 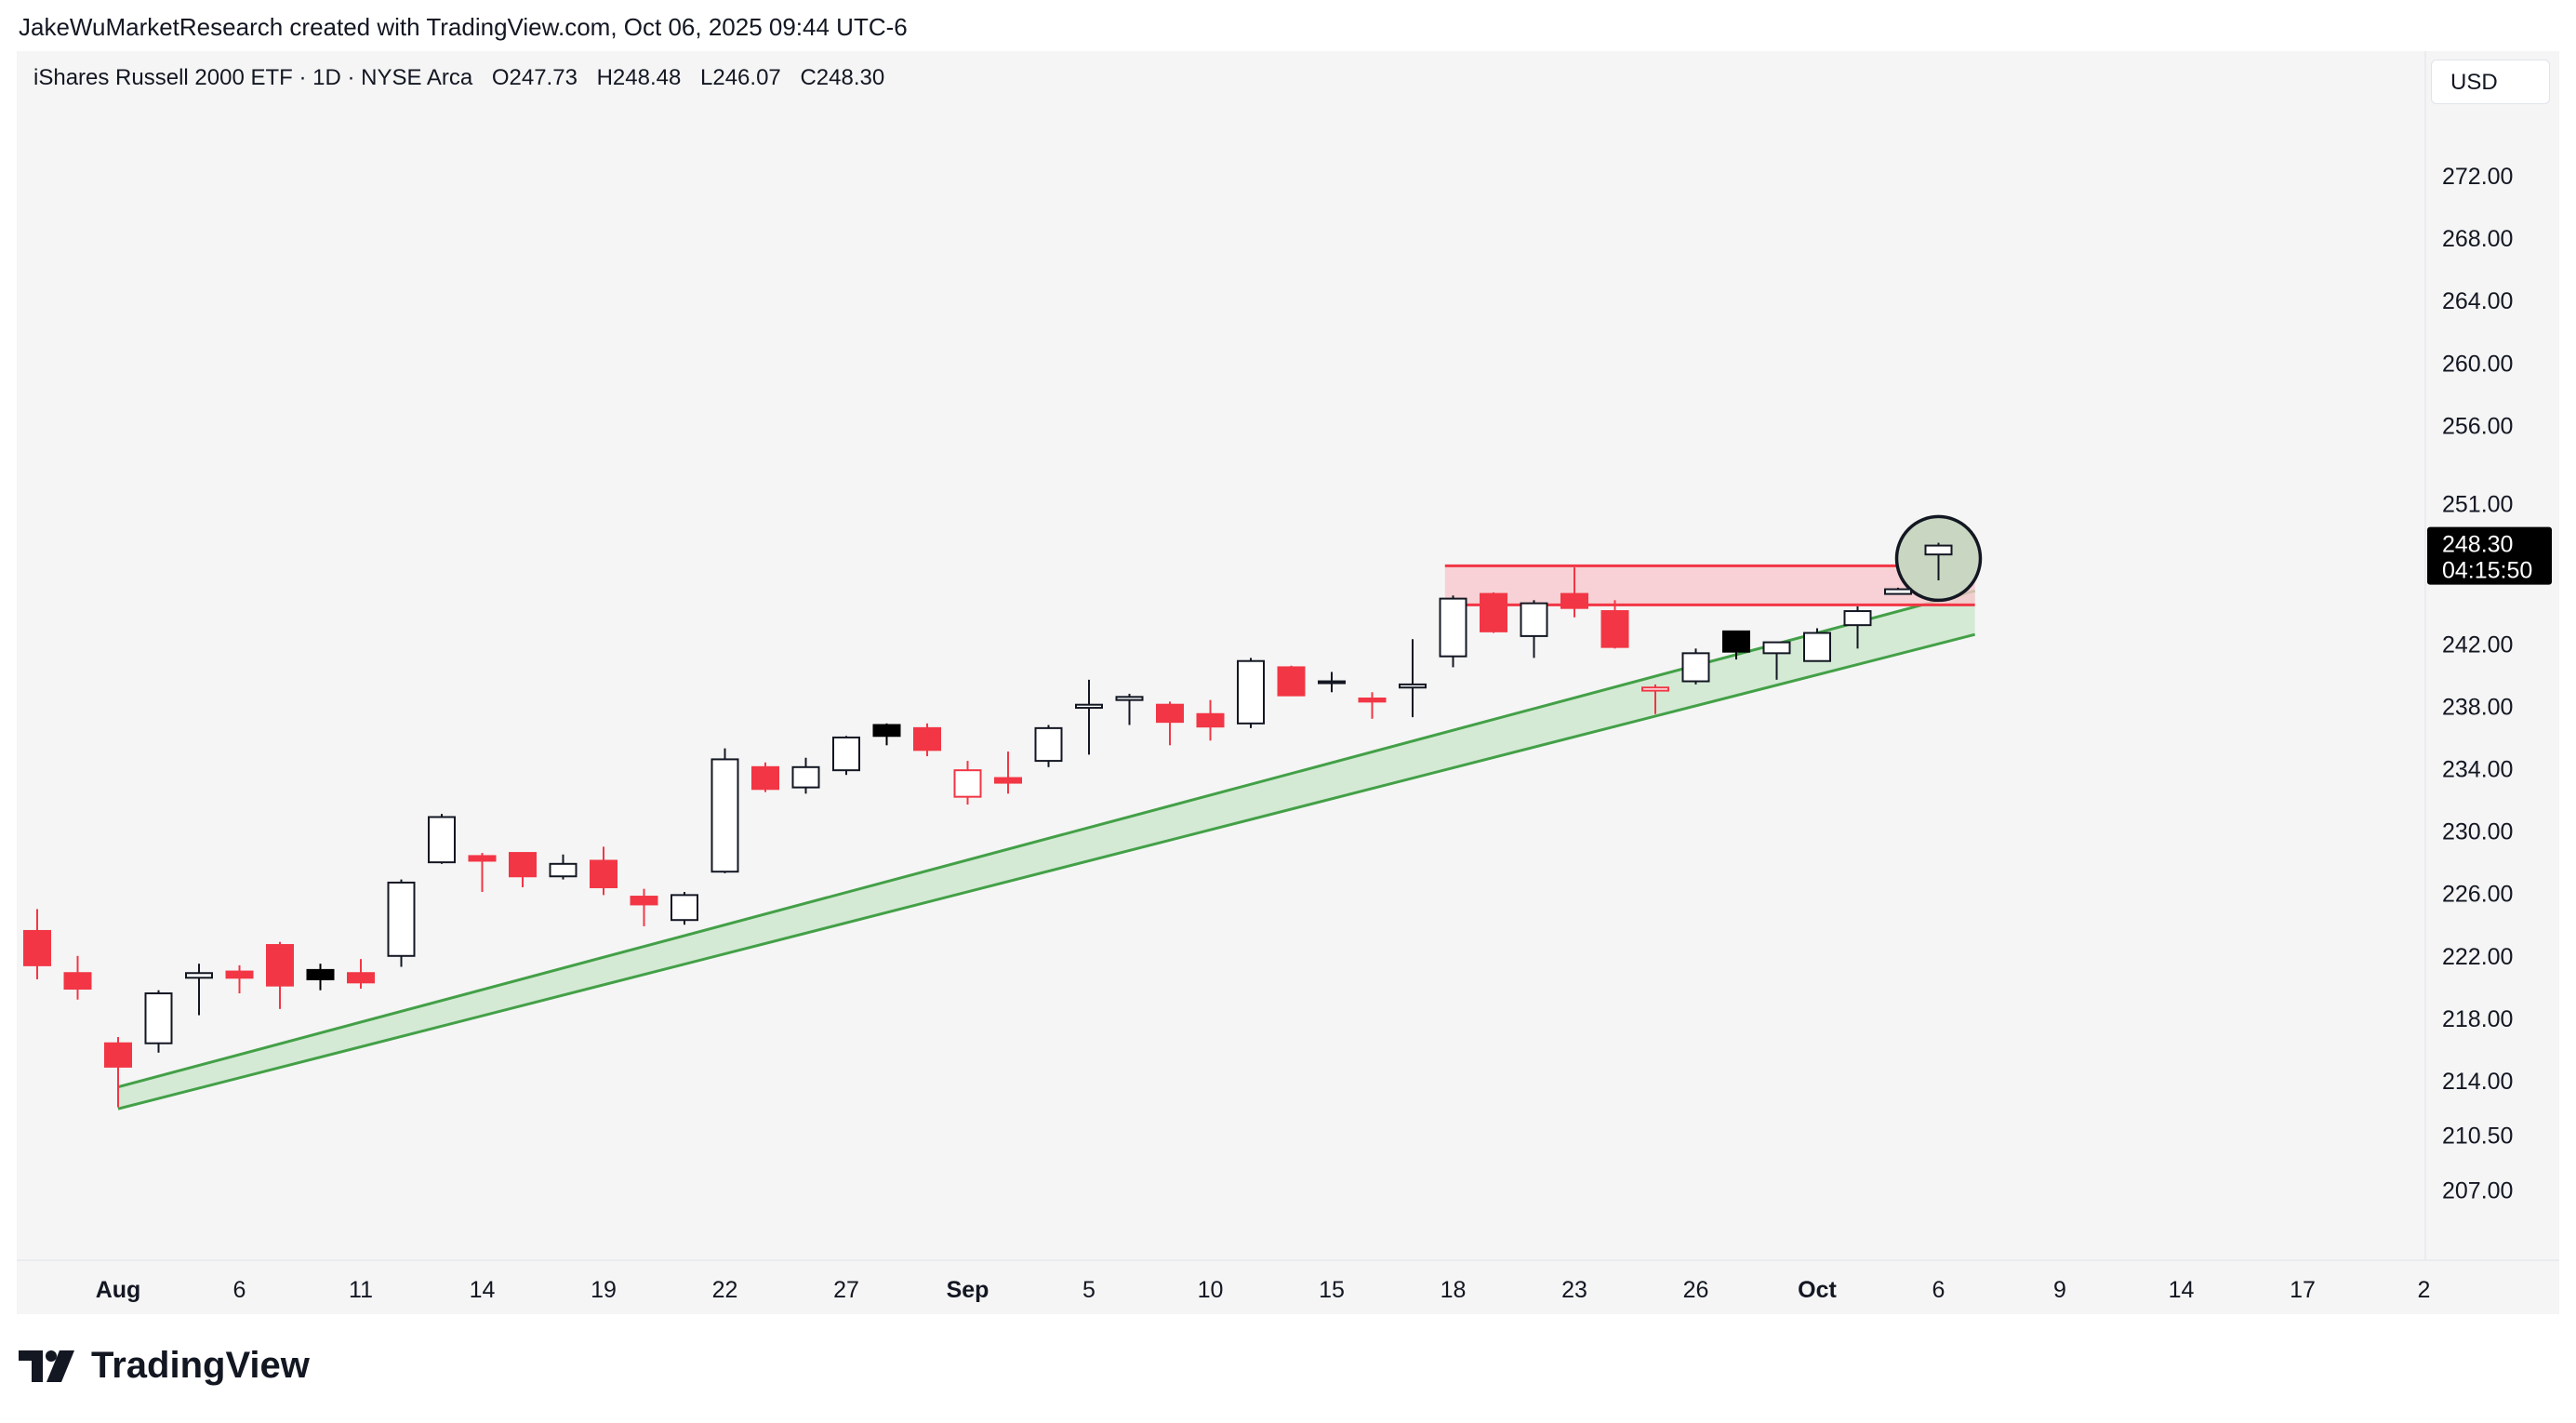 What do you see at coordinates (2059, 1290) in the screenshot?
I see `x-axis-tick-label: 9` at bounding box center [2059, 1290].